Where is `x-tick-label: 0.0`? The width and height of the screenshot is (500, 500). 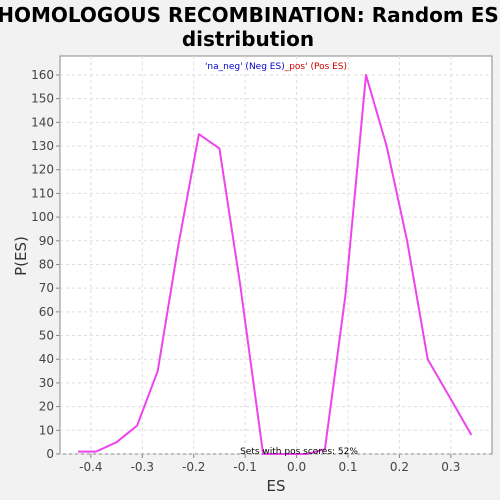
x-tick-label: 0.0 is located at coordinates (296, 467).